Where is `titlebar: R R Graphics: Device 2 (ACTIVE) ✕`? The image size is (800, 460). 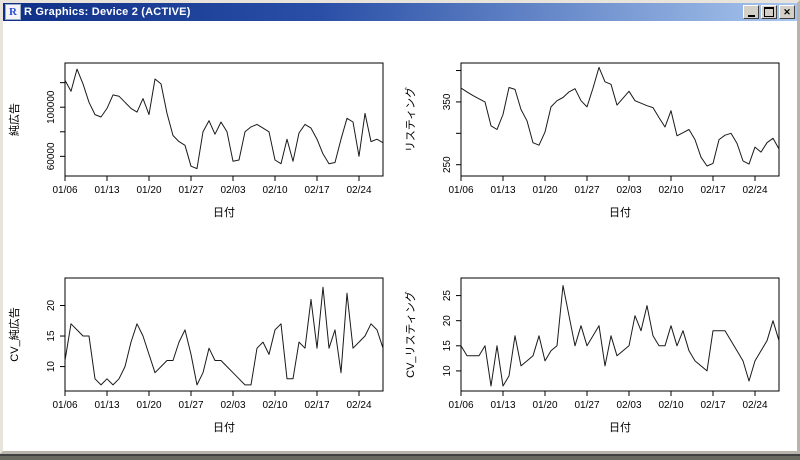
titlebar: R R Graphics: Device 2 (ACTIVE) ✕ is located at coordinates (400, 12).